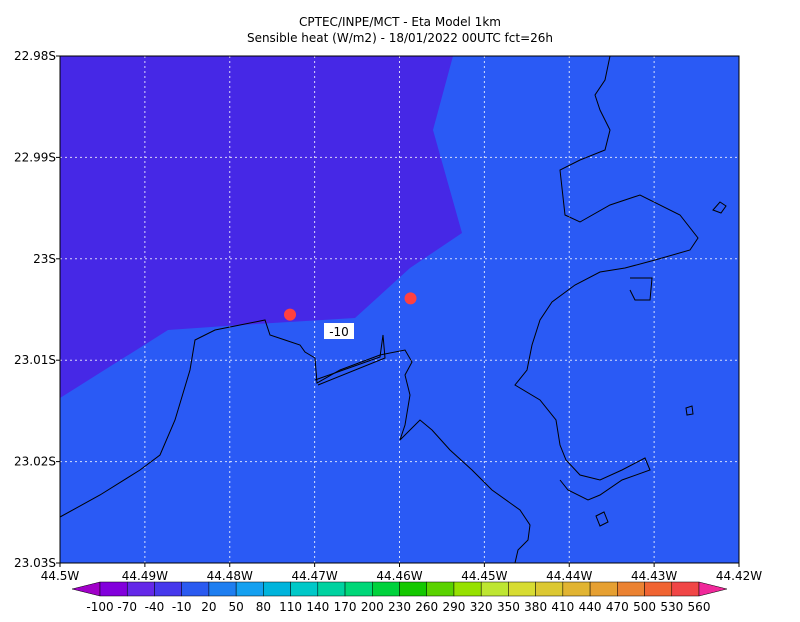 The image size is (800, 622). What do you see at coordinates (35, 56) in the screenshot?
I see `lat-tick-label: 22.98S` at bounding box center [35, 56].